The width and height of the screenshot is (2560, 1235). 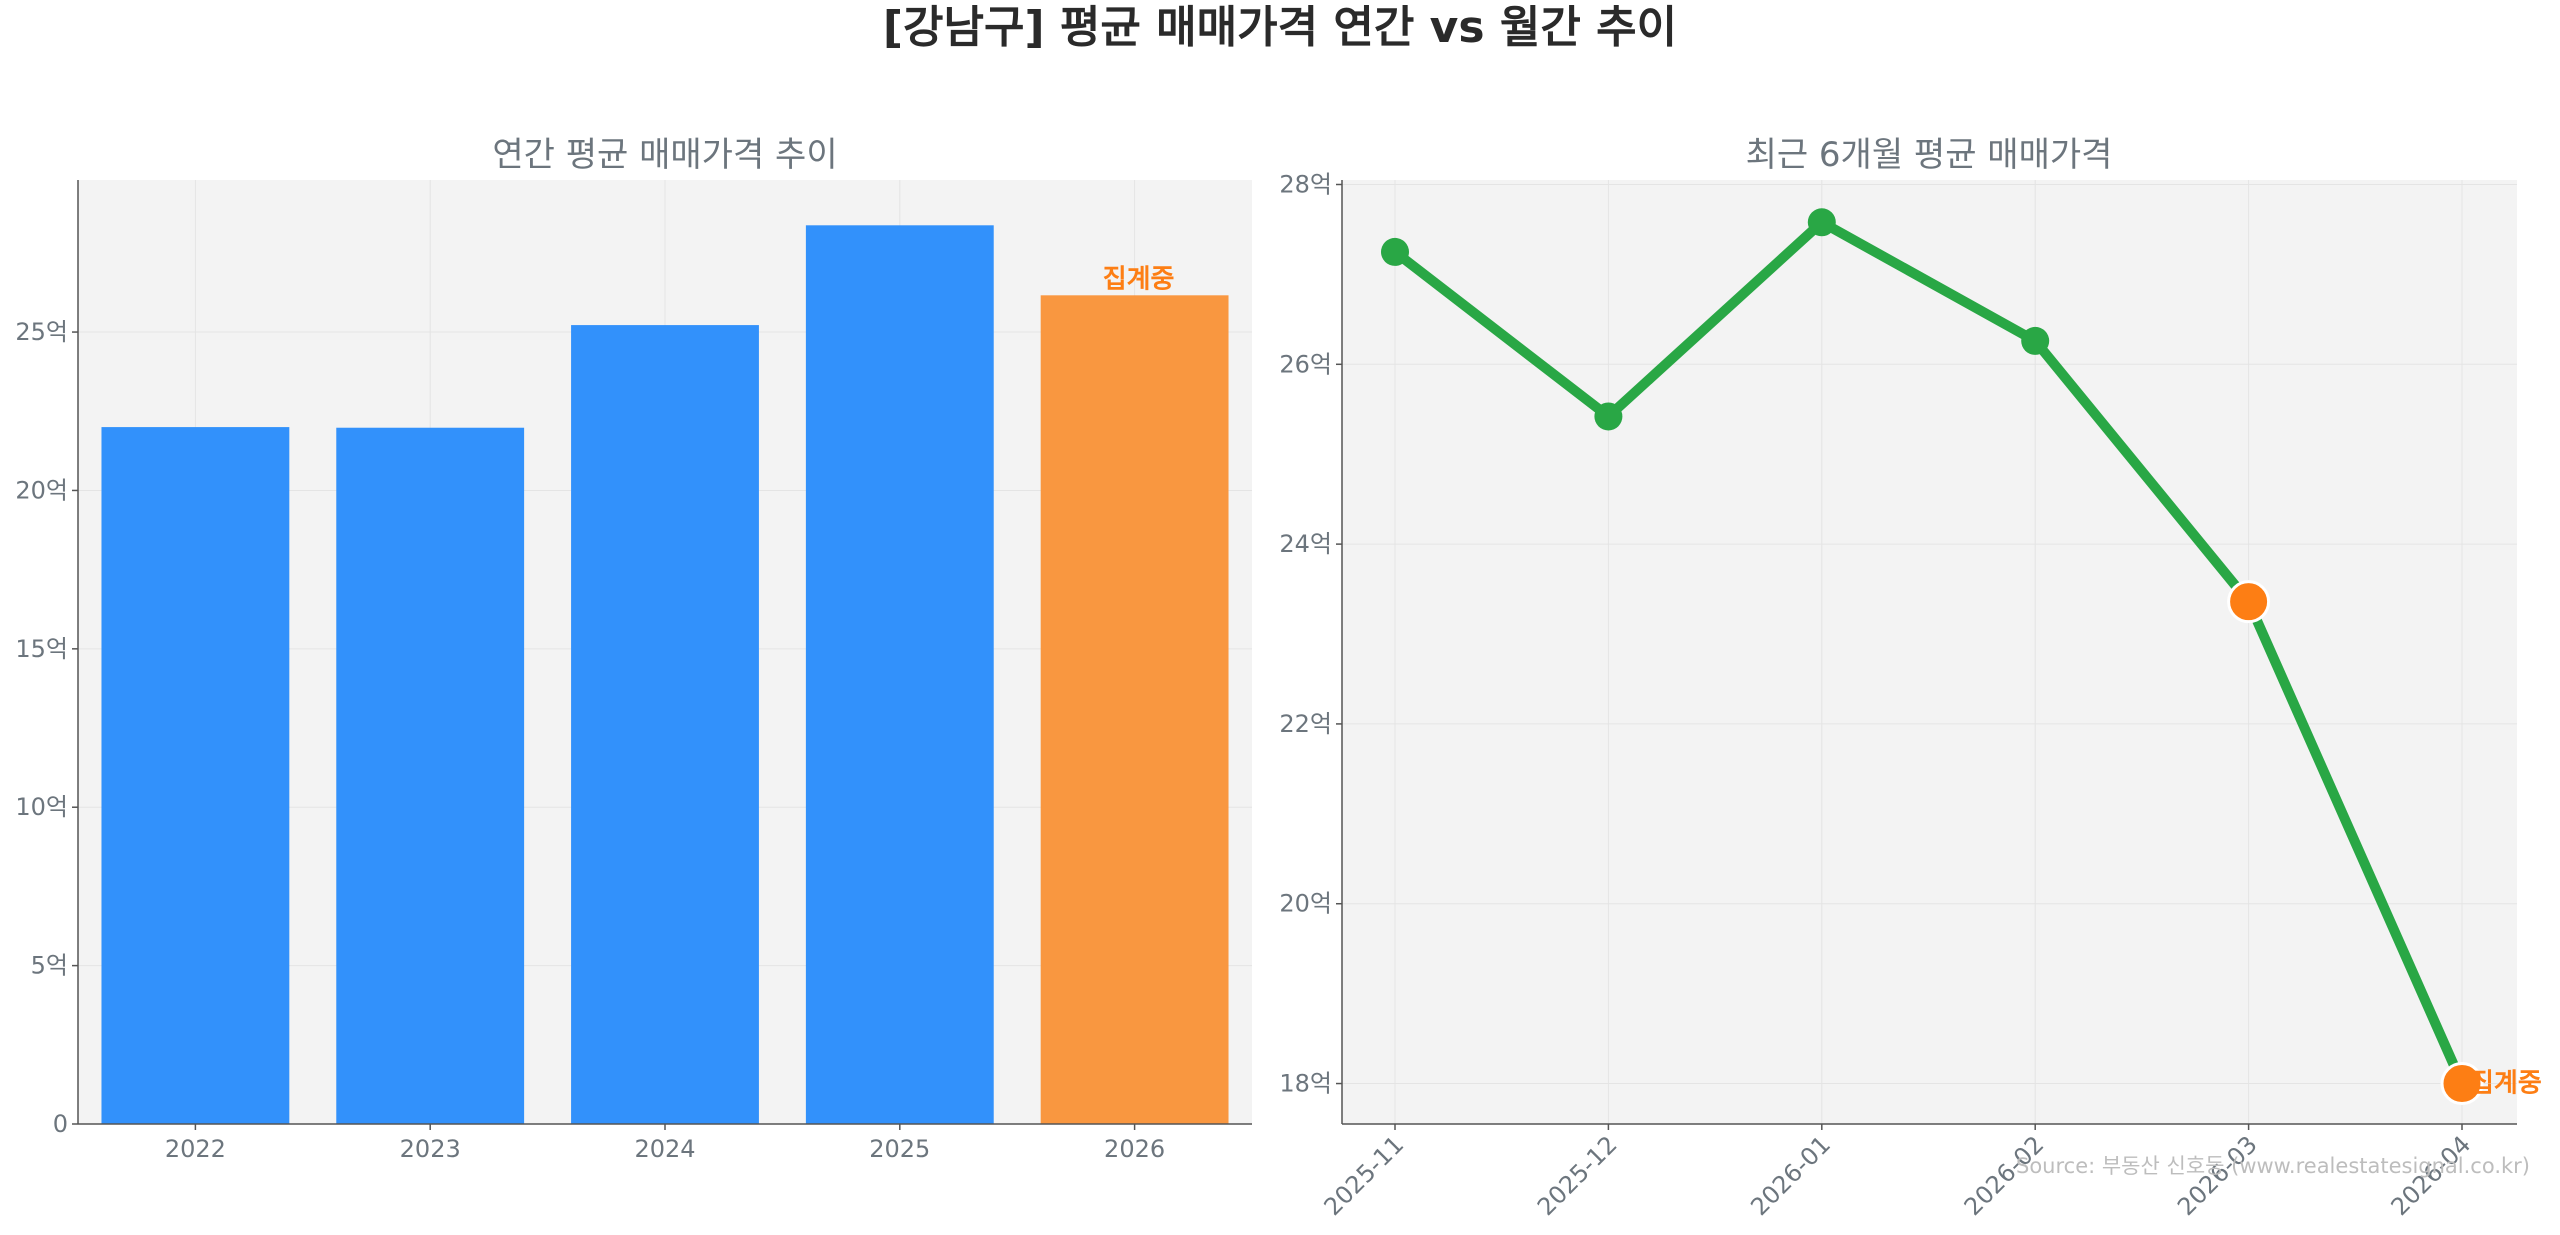 I want to click on bar-2024, so click(x=665, y=724).